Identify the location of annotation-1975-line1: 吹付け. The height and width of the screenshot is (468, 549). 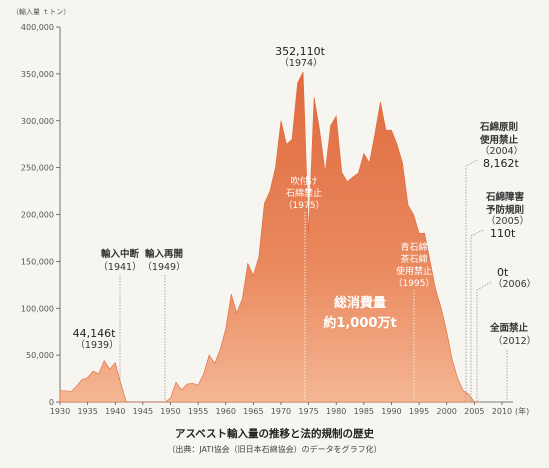
(303, 181).